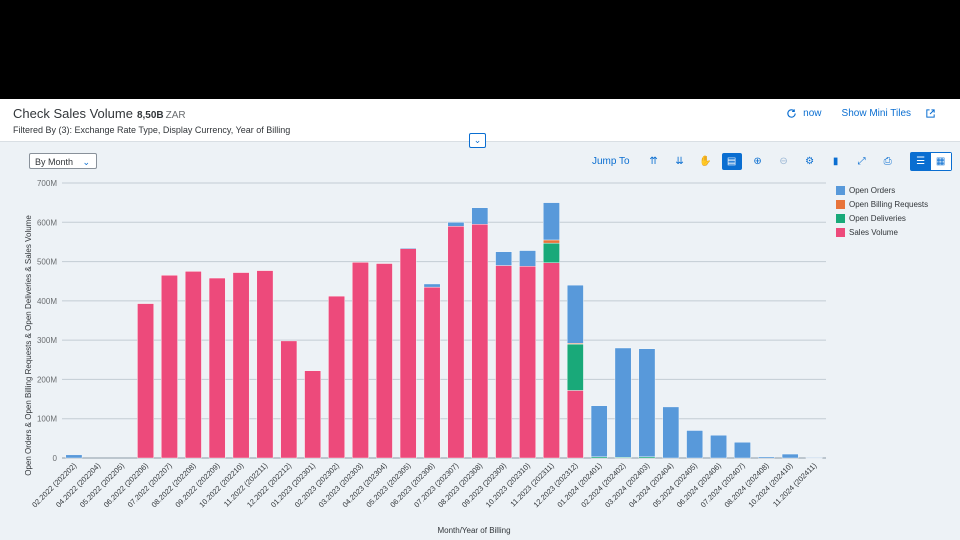 The width and height of the screenshot is (960, 540). Describe the element at coordinates (861, 161) in the screenshot. I see `fullscreen-icon: ⤢` at that location.